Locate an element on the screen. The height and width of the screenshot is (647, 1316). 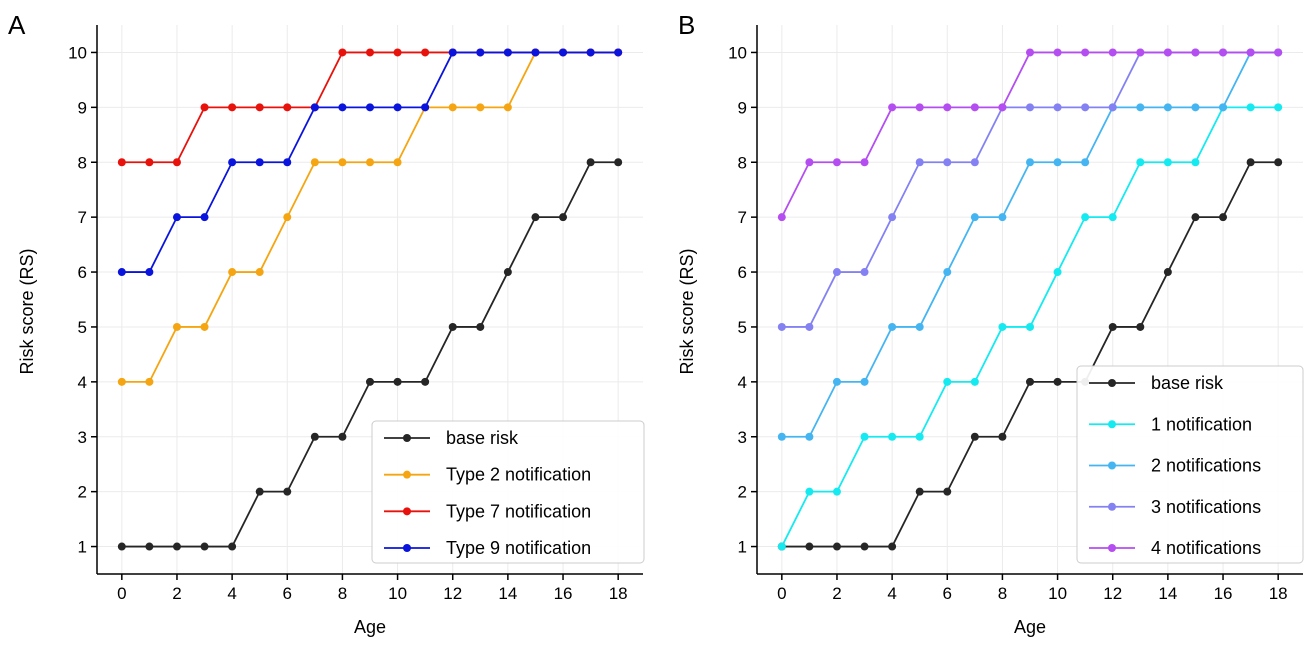
y-tick-label: 3 is located at coordinates (742, 437).